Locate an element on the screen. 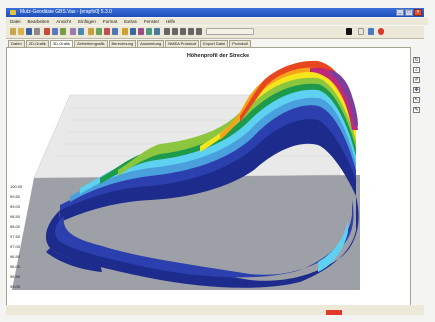 The width and height of the screenshot is (435, 322). y-tick-label: 96.50 is located at coordinates (15, 256).